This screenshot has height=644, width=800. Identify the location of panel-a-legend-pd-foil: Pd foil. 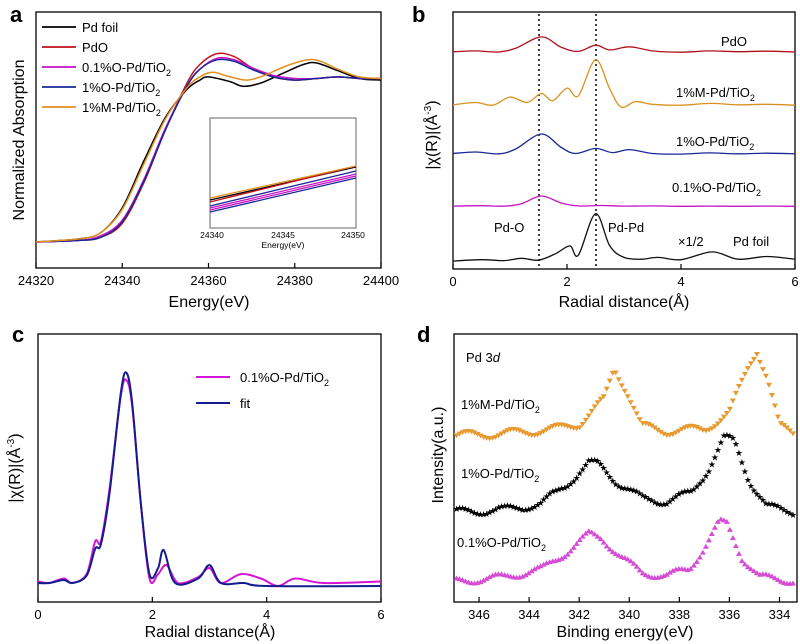
(100, 27).